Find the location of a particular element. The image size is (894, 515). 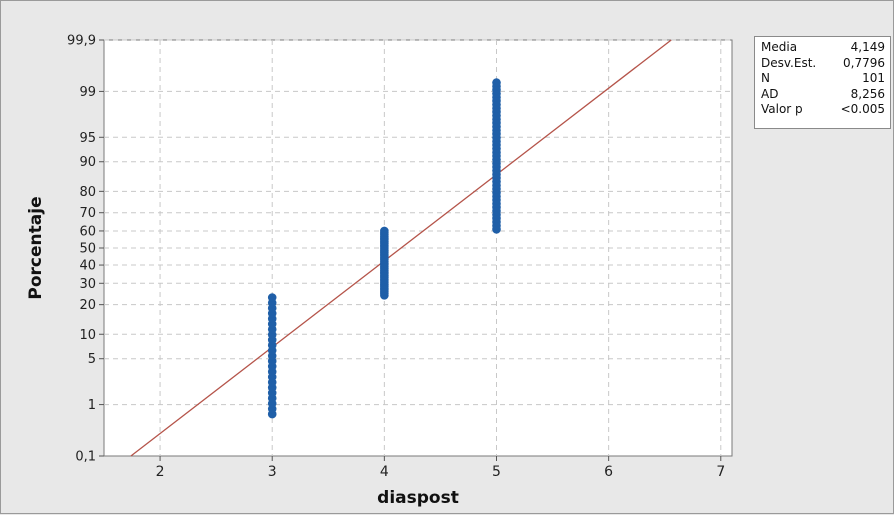

y-tick-label: 1 is located at coordinates (92, 405).